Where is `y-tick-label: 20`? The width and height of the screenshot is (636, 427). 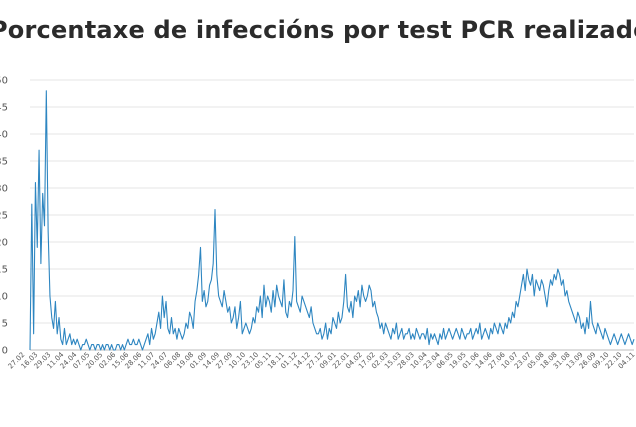
y-tick-label: 20 is located at coordinates (4, 243).